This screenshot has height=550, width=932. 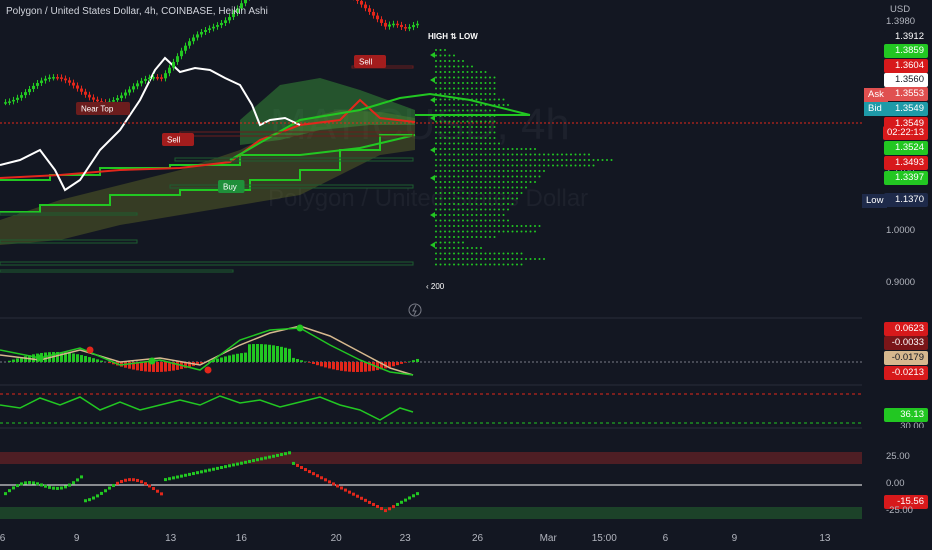 What do you see at coordinates (150, 124) in the screenshot?
I see `white-trend-line` at bounding box center [150, 124].